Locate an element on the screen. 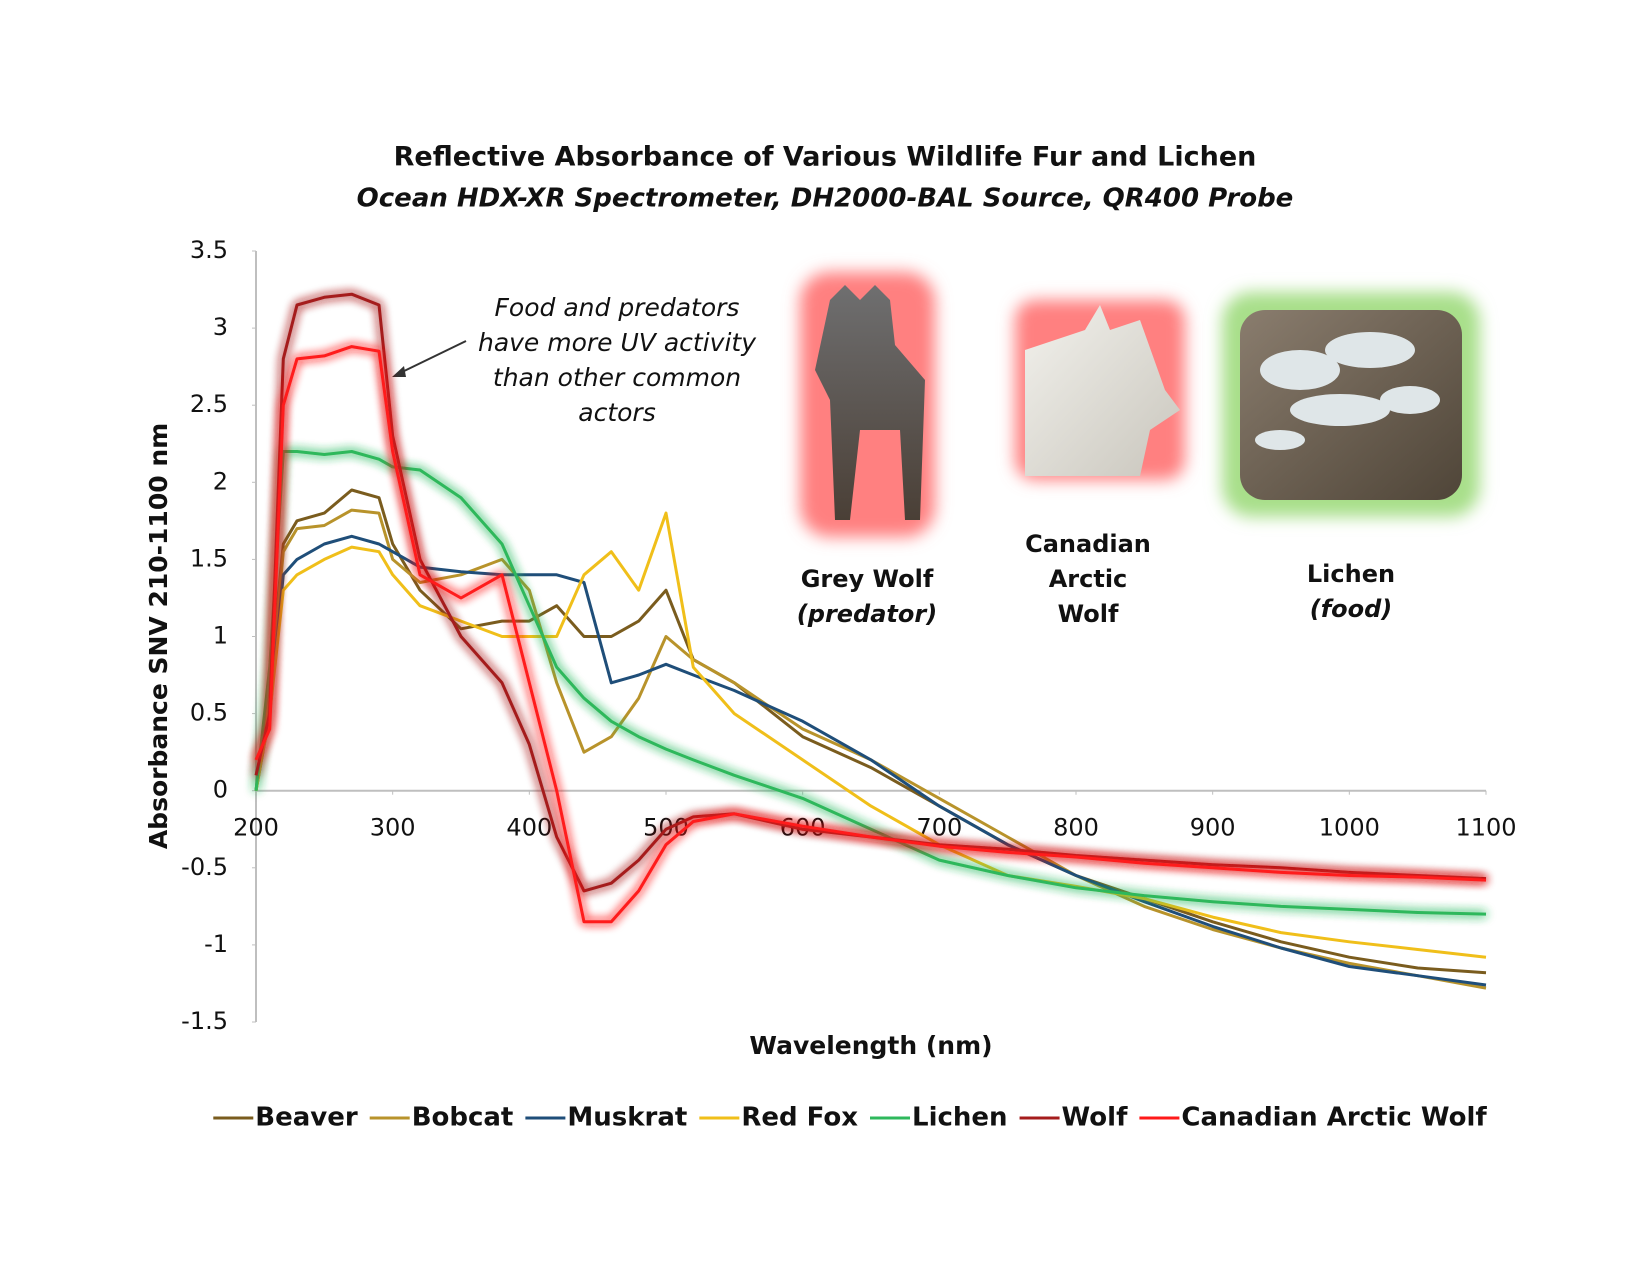  x-tick-label: 400 is located at coordinates (529, 828).